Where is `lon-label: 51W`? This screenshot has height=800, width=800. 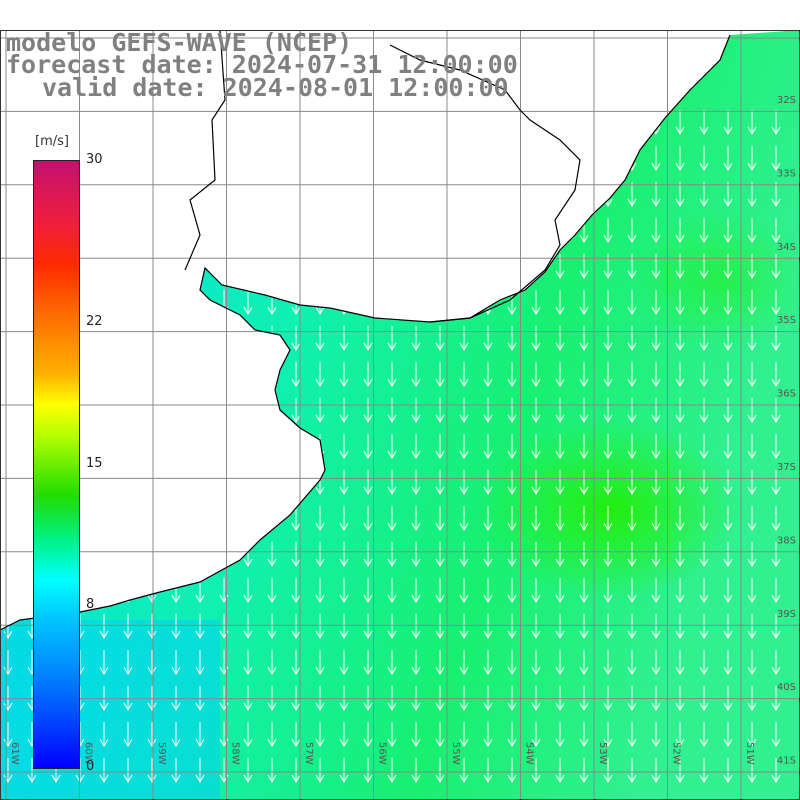 lon-label: 51W is located at coordinates (749, 753).